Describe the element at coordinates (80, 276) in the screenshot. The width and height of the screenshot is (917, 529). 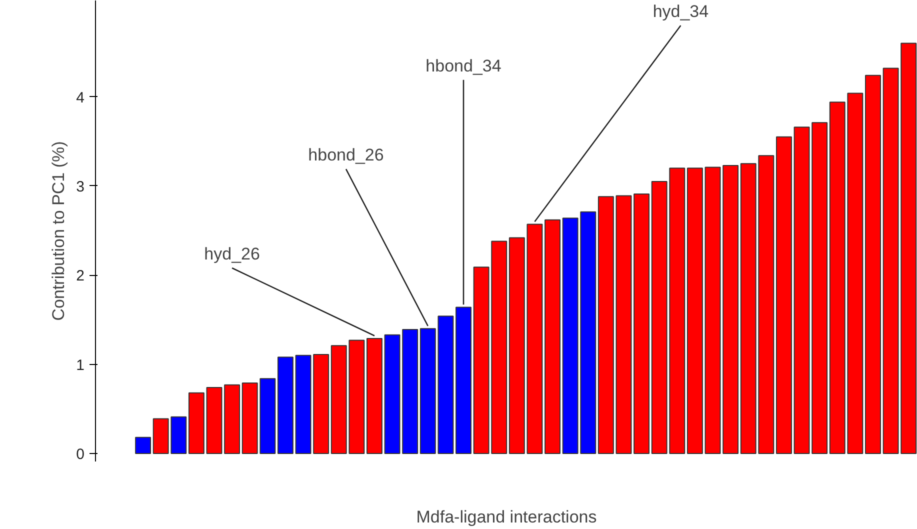
I see `y-tick-label: 2` at that location.